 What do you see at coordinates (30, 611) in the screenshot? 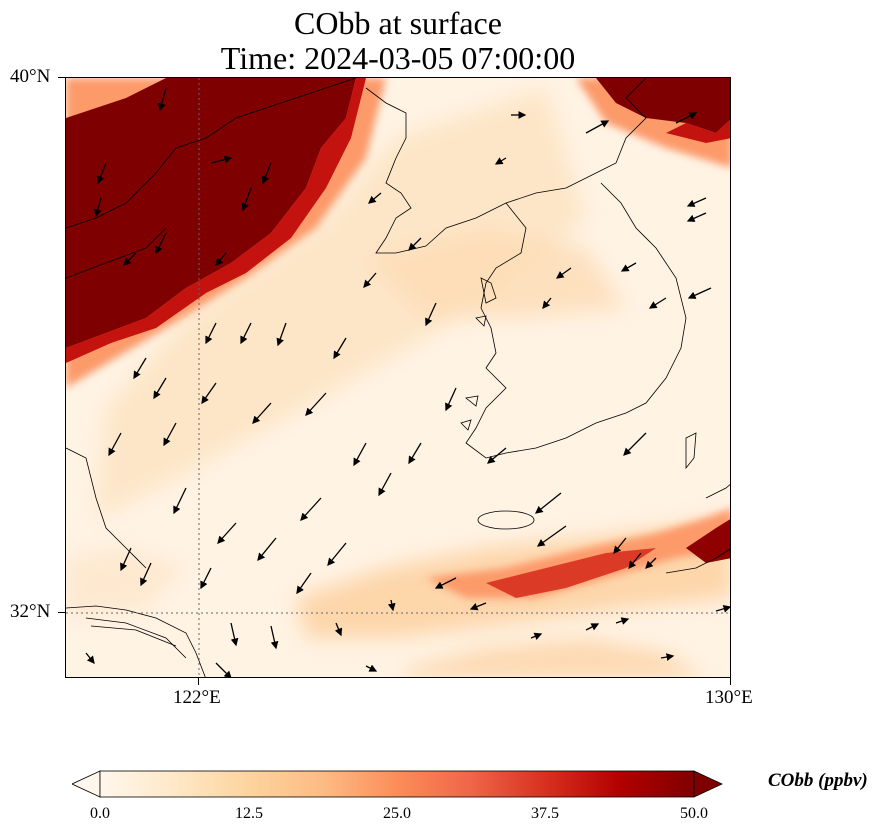
I see `lat-tick-label-32: 32°N` at bounding box center [30, 611].